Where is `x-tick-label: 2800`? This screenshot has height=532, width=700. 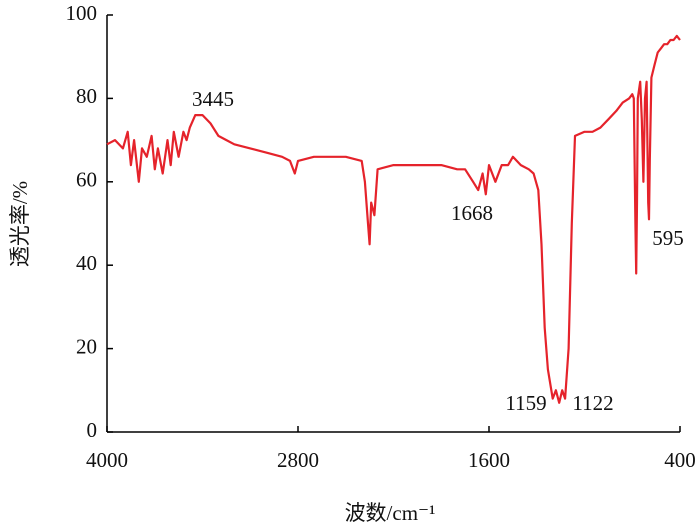 x-tick-label: 2800 is located at coordinates (298, 460).